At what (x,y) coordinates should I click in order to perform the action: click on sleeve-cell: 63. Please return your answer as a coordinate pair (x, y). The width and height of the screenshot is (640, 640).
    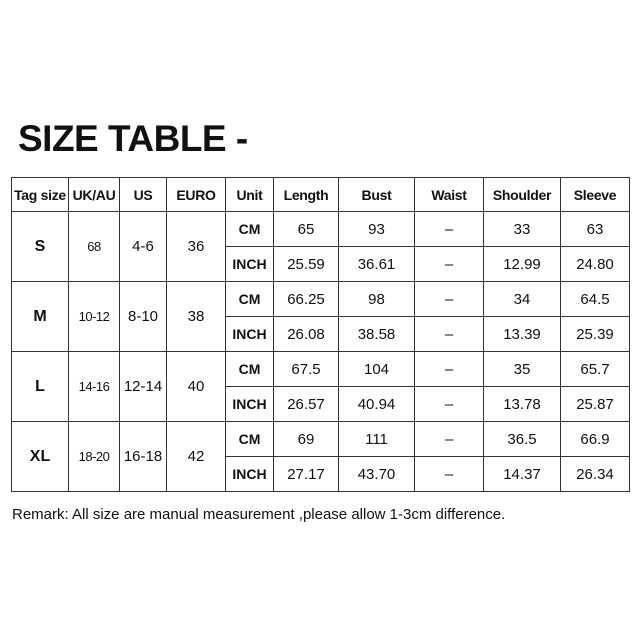
    Looking at the image, I should click on (595, 229).